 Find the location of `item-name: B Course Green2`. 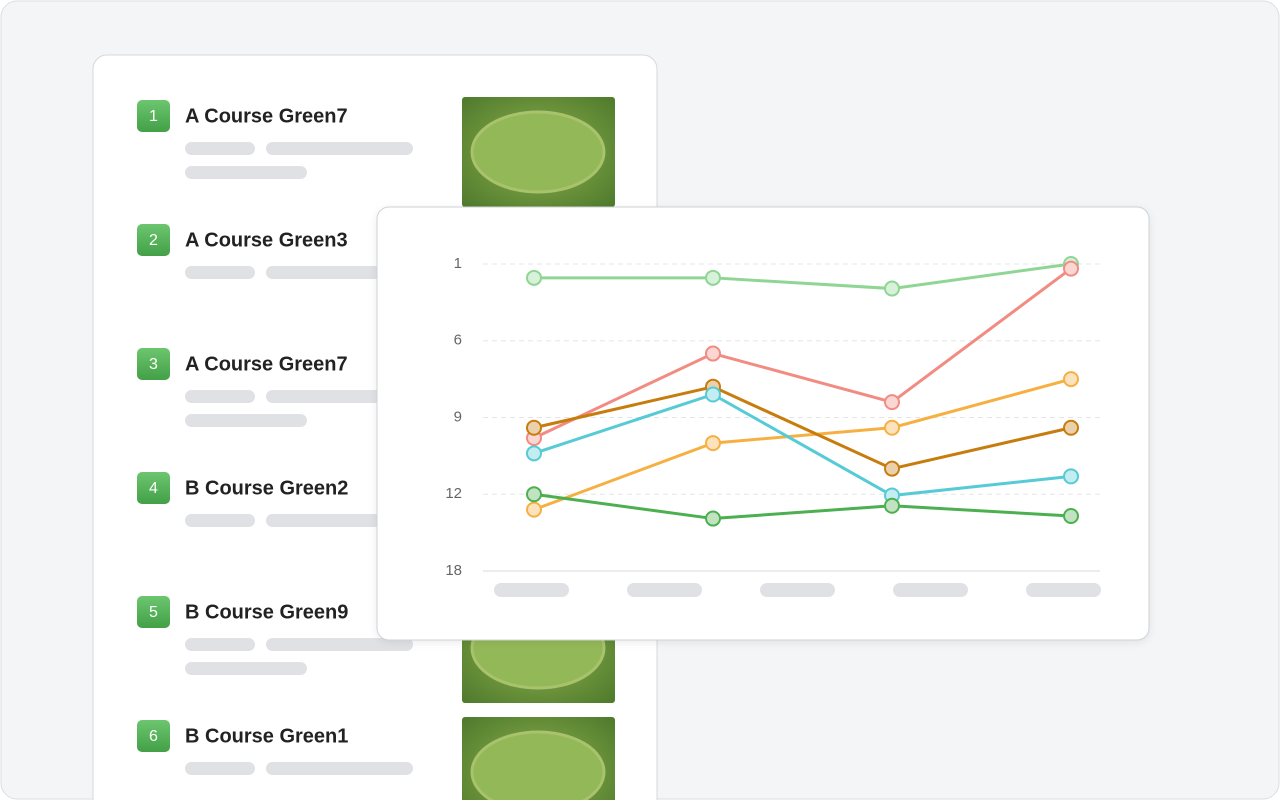

item-name: B Course Green2 is located at coordinates (266, 488).